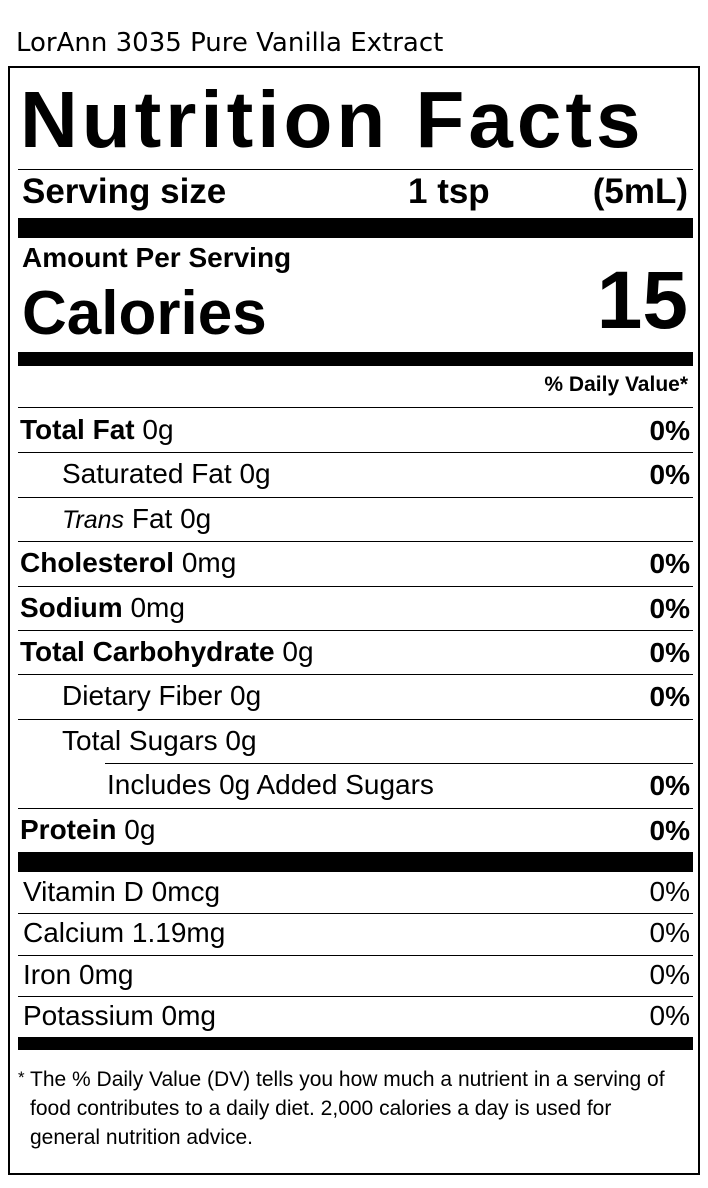  Describe the element at coordinates (88, 1015) in the screenshot. I see `vitamin-name: Potassium` at that location.